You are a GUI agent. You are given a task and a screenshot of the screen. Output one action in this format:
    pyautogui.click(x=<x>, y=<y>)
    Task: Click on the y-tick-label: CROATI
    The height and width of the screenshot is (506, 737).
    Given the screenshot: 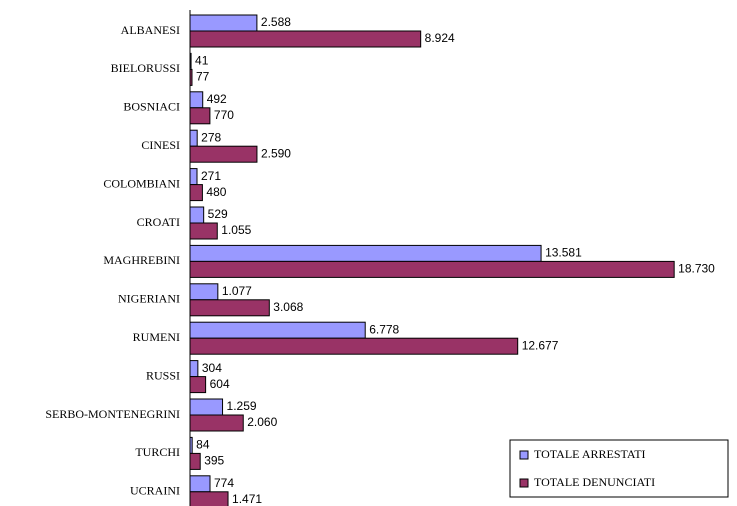 What is the action you would take?
    pyautogui.click(x=158, y=222)
    